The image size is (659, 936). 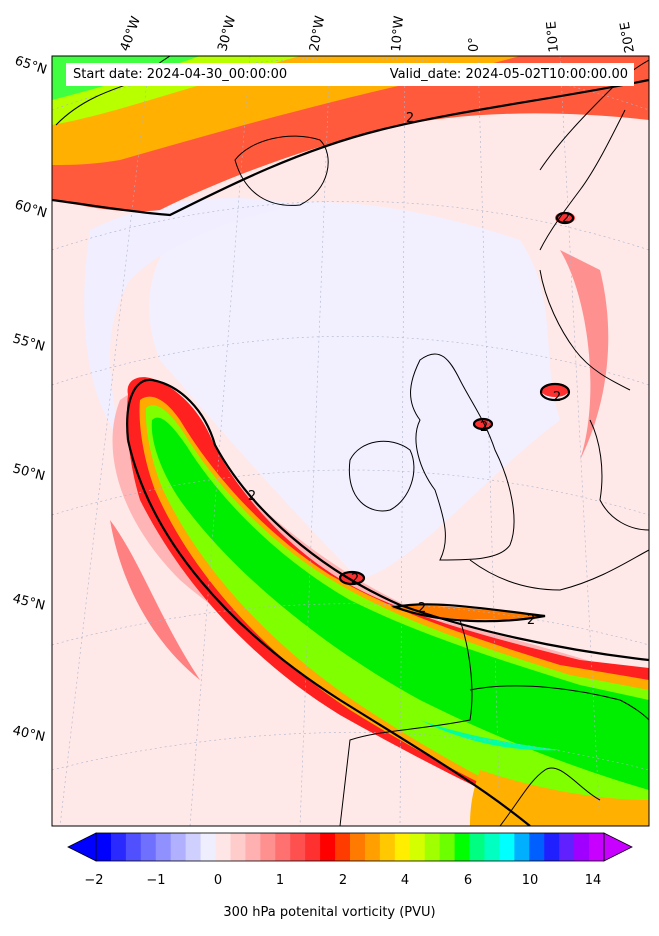 I want to click on coast-denmark, so click(x=619, y=475).